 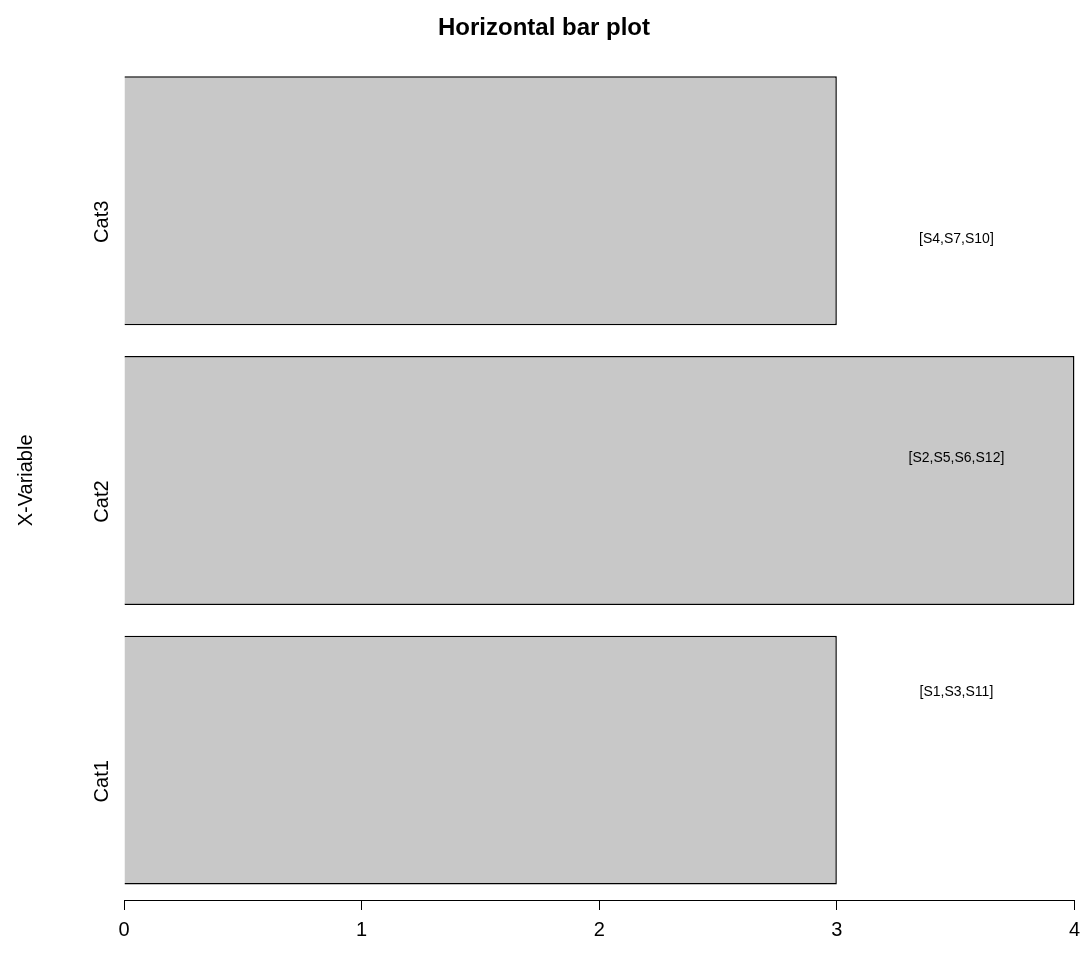 What do you see at coordinates (544, 27) in the screenshot?
I see `chart-title: Horizontal bar plot` at bounding box center [544, 27].